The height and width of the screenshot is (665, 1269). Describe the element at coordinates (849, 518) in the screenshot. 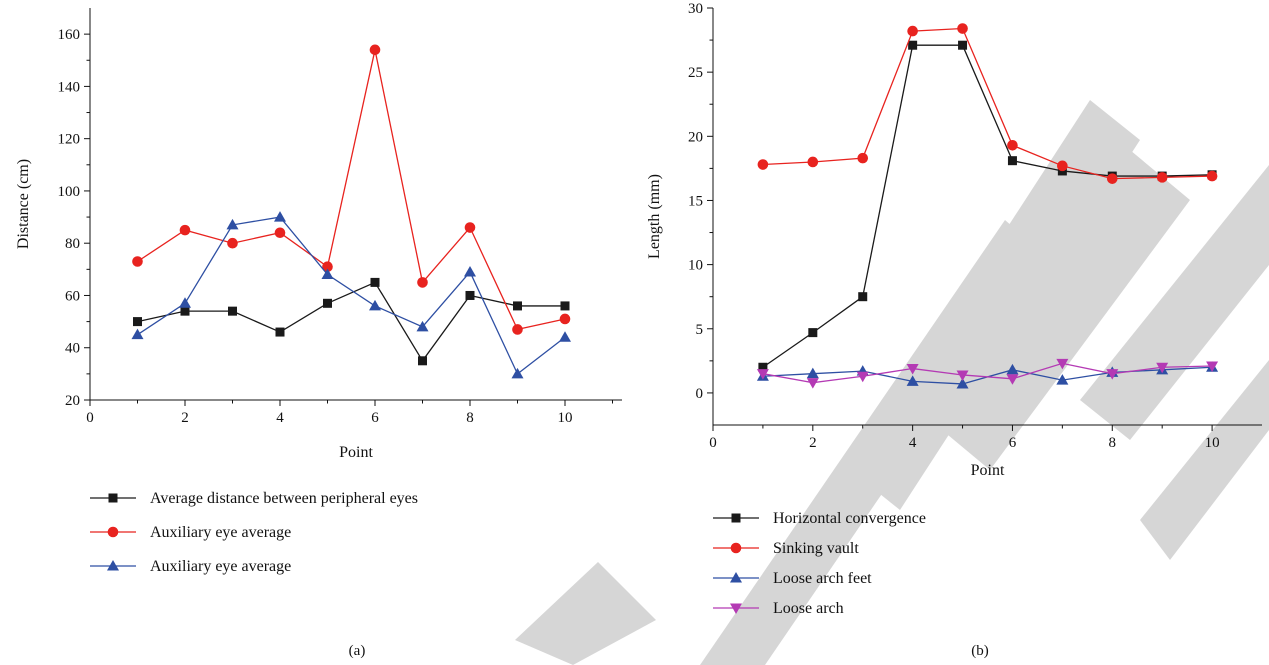

I see `legend-label-1: Horizontal convergence` at that location.